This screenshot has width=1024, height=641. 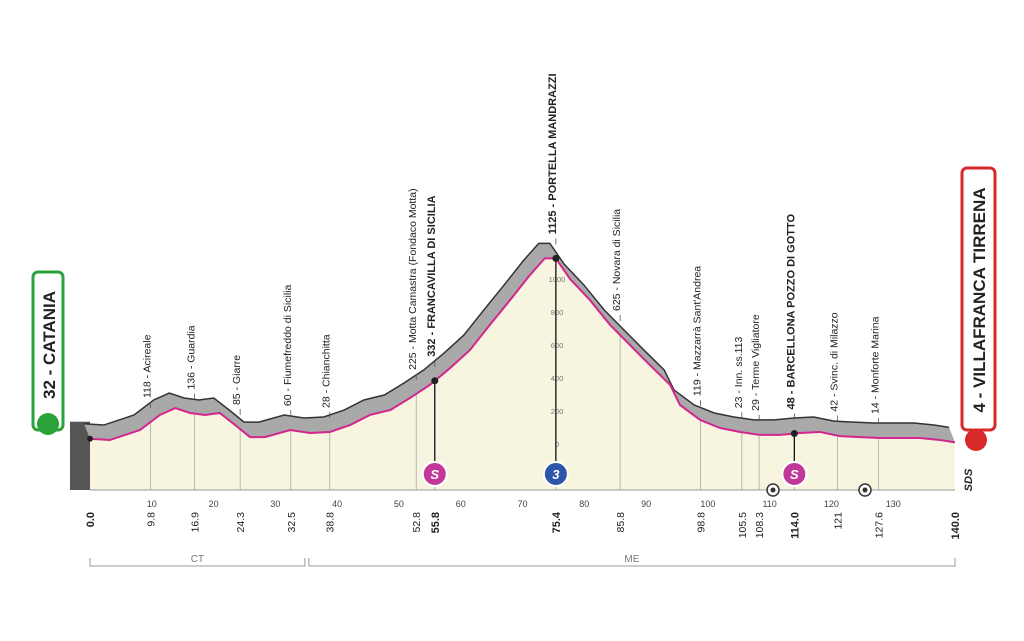 What do you see at coordinates (48, 424) in the screenshot?
I see `start-icon` at bounding box center [48, 424].